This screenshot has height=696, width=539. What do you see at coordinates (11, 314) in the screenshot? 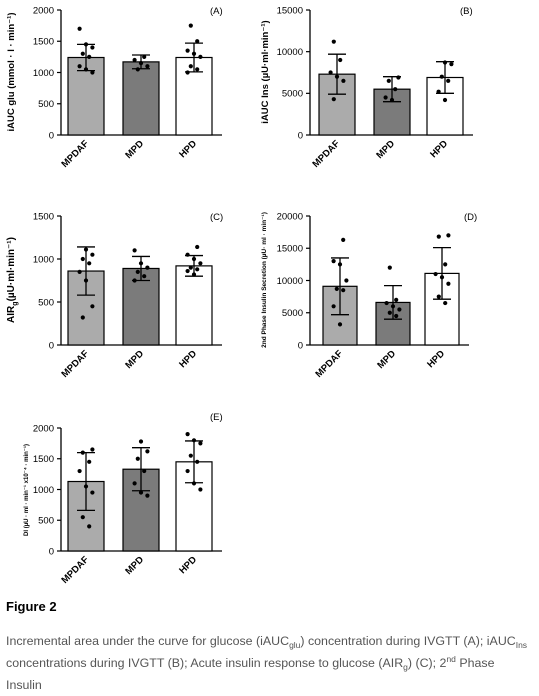
I see `y-axis-label-main: AIR` at bounding box center [11, 314].